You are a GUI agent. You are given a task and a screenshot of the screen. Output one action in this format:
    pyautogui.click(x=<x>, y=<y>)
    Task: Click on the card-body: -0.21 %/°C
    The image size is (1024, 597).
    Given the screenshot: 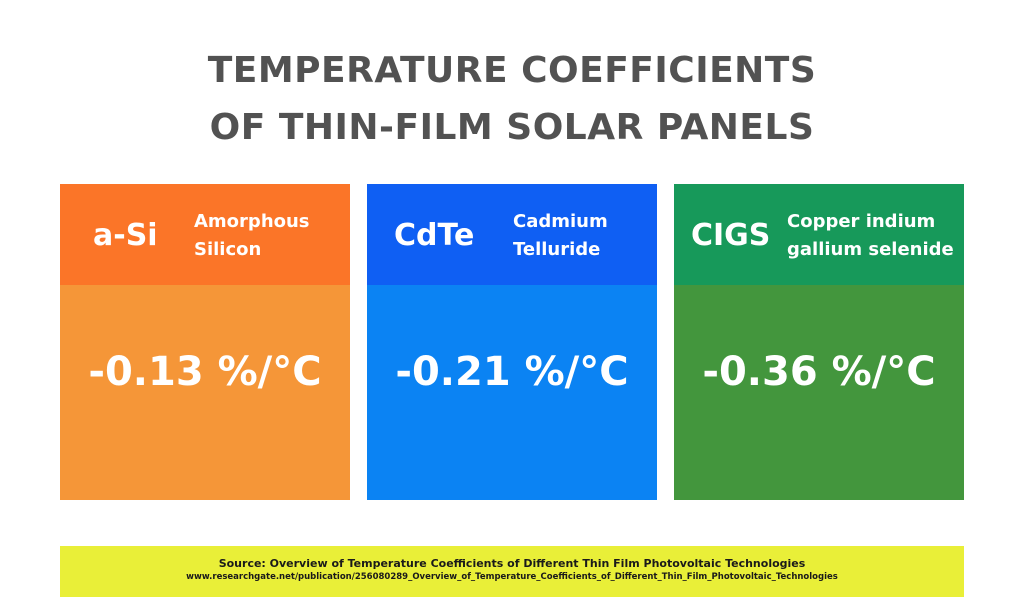 What is the action you would take?
    pyautogui.click(x=512, y=392)
    